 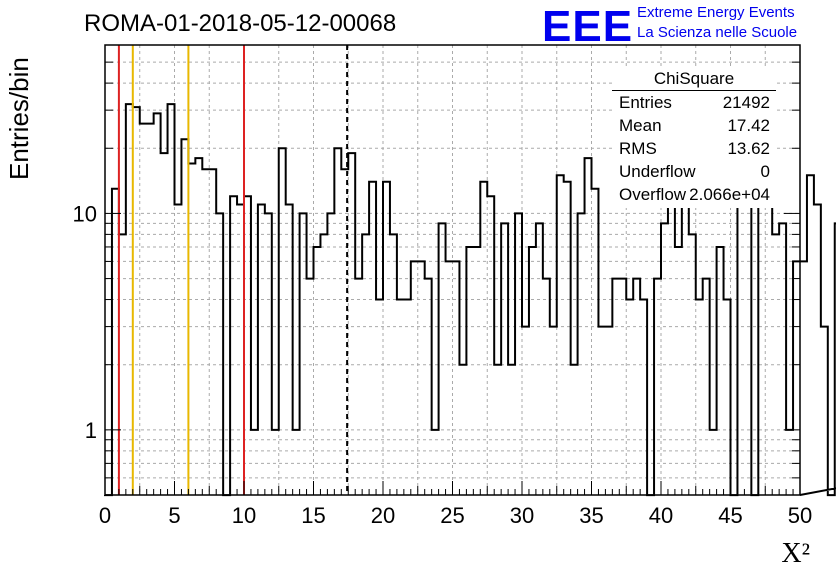 I want to click on stat-row-entries: Entries 21492, so click(x=694, y=102).